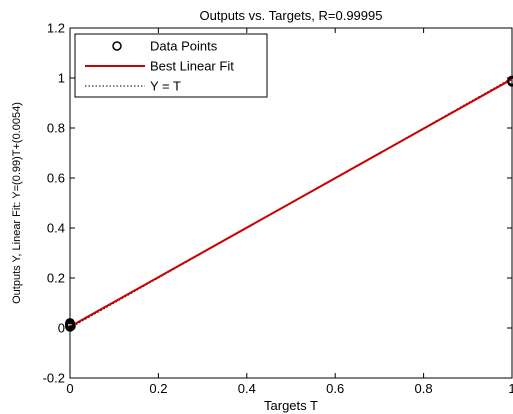 The width and height of the screenshot is (513, 414). I want to click on legend-entry-data-points: Data Points, so click(184, 46).